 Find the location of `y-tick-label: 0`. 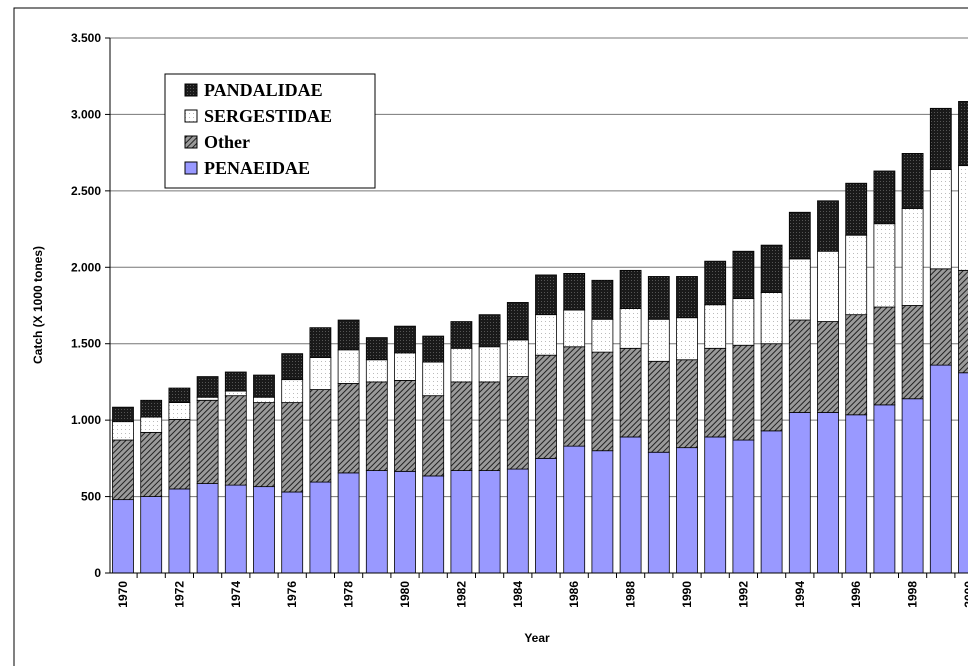

y-tick-label: 0 is located at coordinates (97, 573).